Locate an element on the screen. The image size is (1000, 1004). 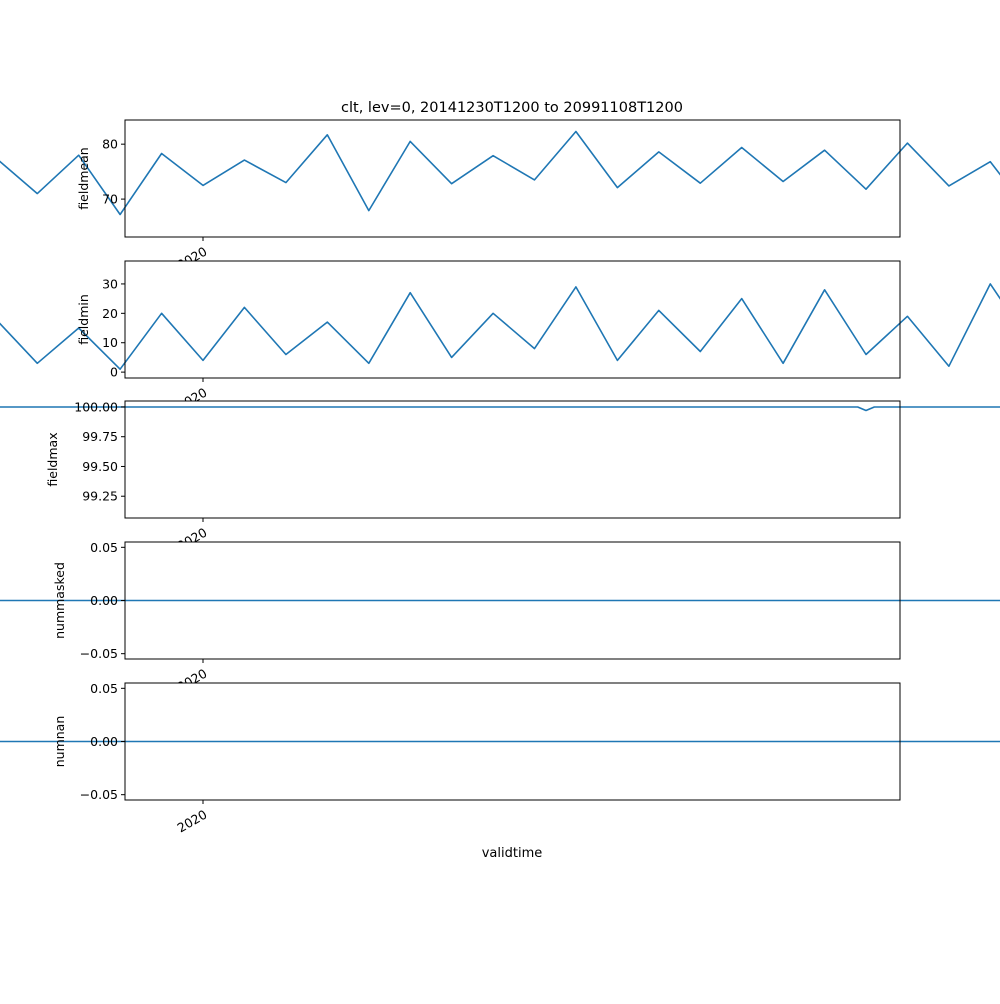
x-axis-label: validtime is located at coordinates (512, 853).